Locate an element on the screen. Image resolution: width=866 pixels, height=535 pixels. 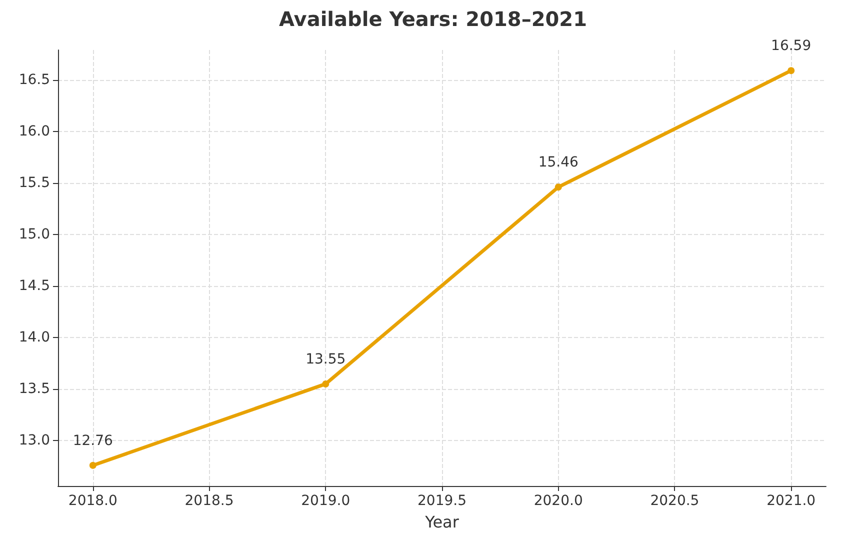
x-tick-label: 2019.5 is located at coordinates (442, 501).